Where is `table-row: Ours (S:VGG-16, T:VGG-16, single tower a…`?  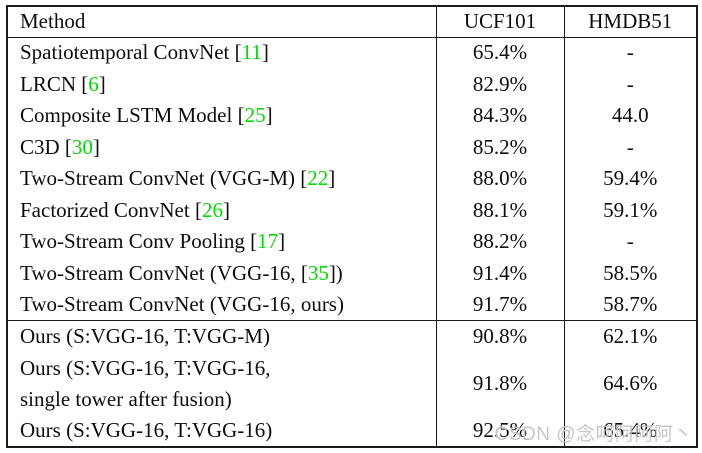
table-row: Ours (S:VGG-16, T:VGG-16, single tower a… is located at coordinates (352, 383).